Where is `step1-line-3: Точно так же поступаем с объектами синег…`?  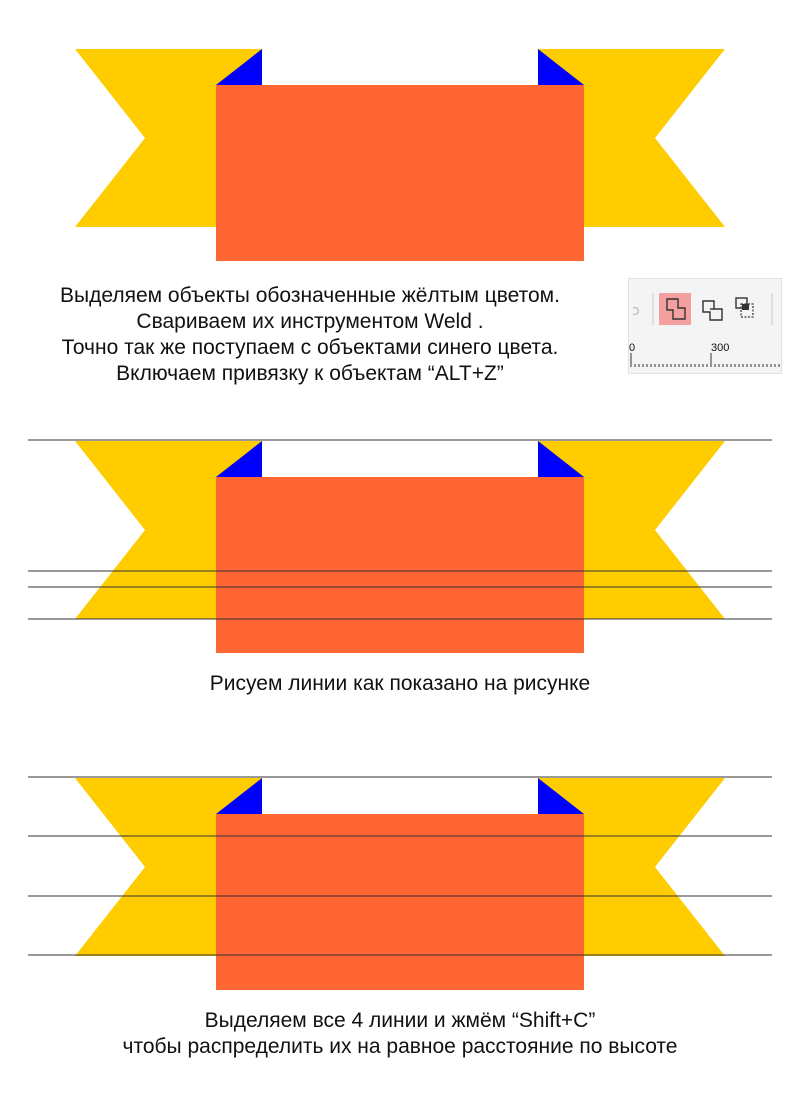 step1-line-3: Точно так же поступаем с объектами синег… is located at coordinates (310, 347).